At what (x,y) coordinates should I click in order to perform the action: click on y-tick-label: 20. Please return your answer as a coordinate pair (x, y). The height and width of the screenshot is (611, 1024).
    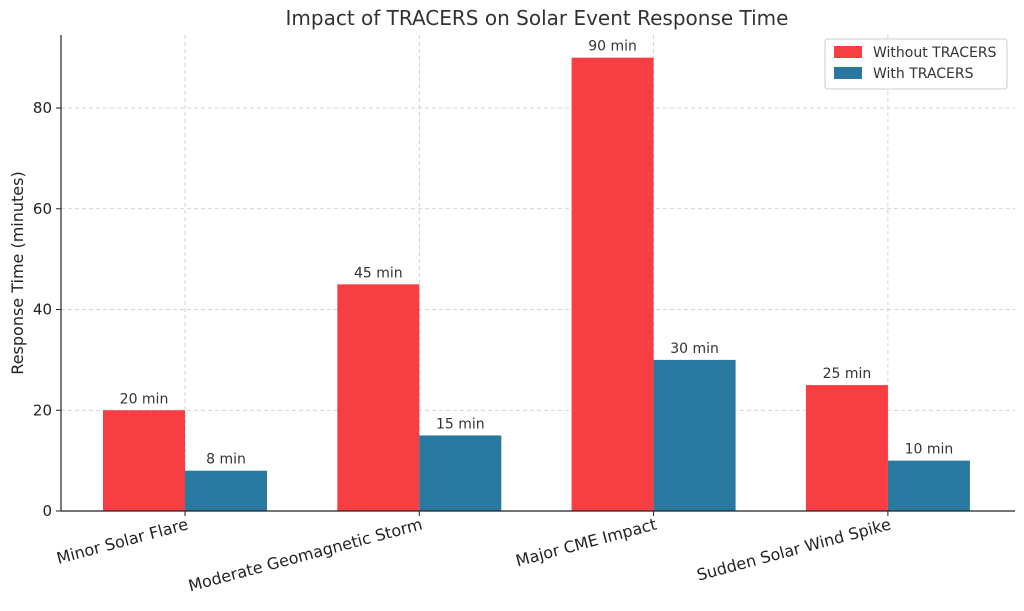
    Looking at the image, I should click on (42, 410).